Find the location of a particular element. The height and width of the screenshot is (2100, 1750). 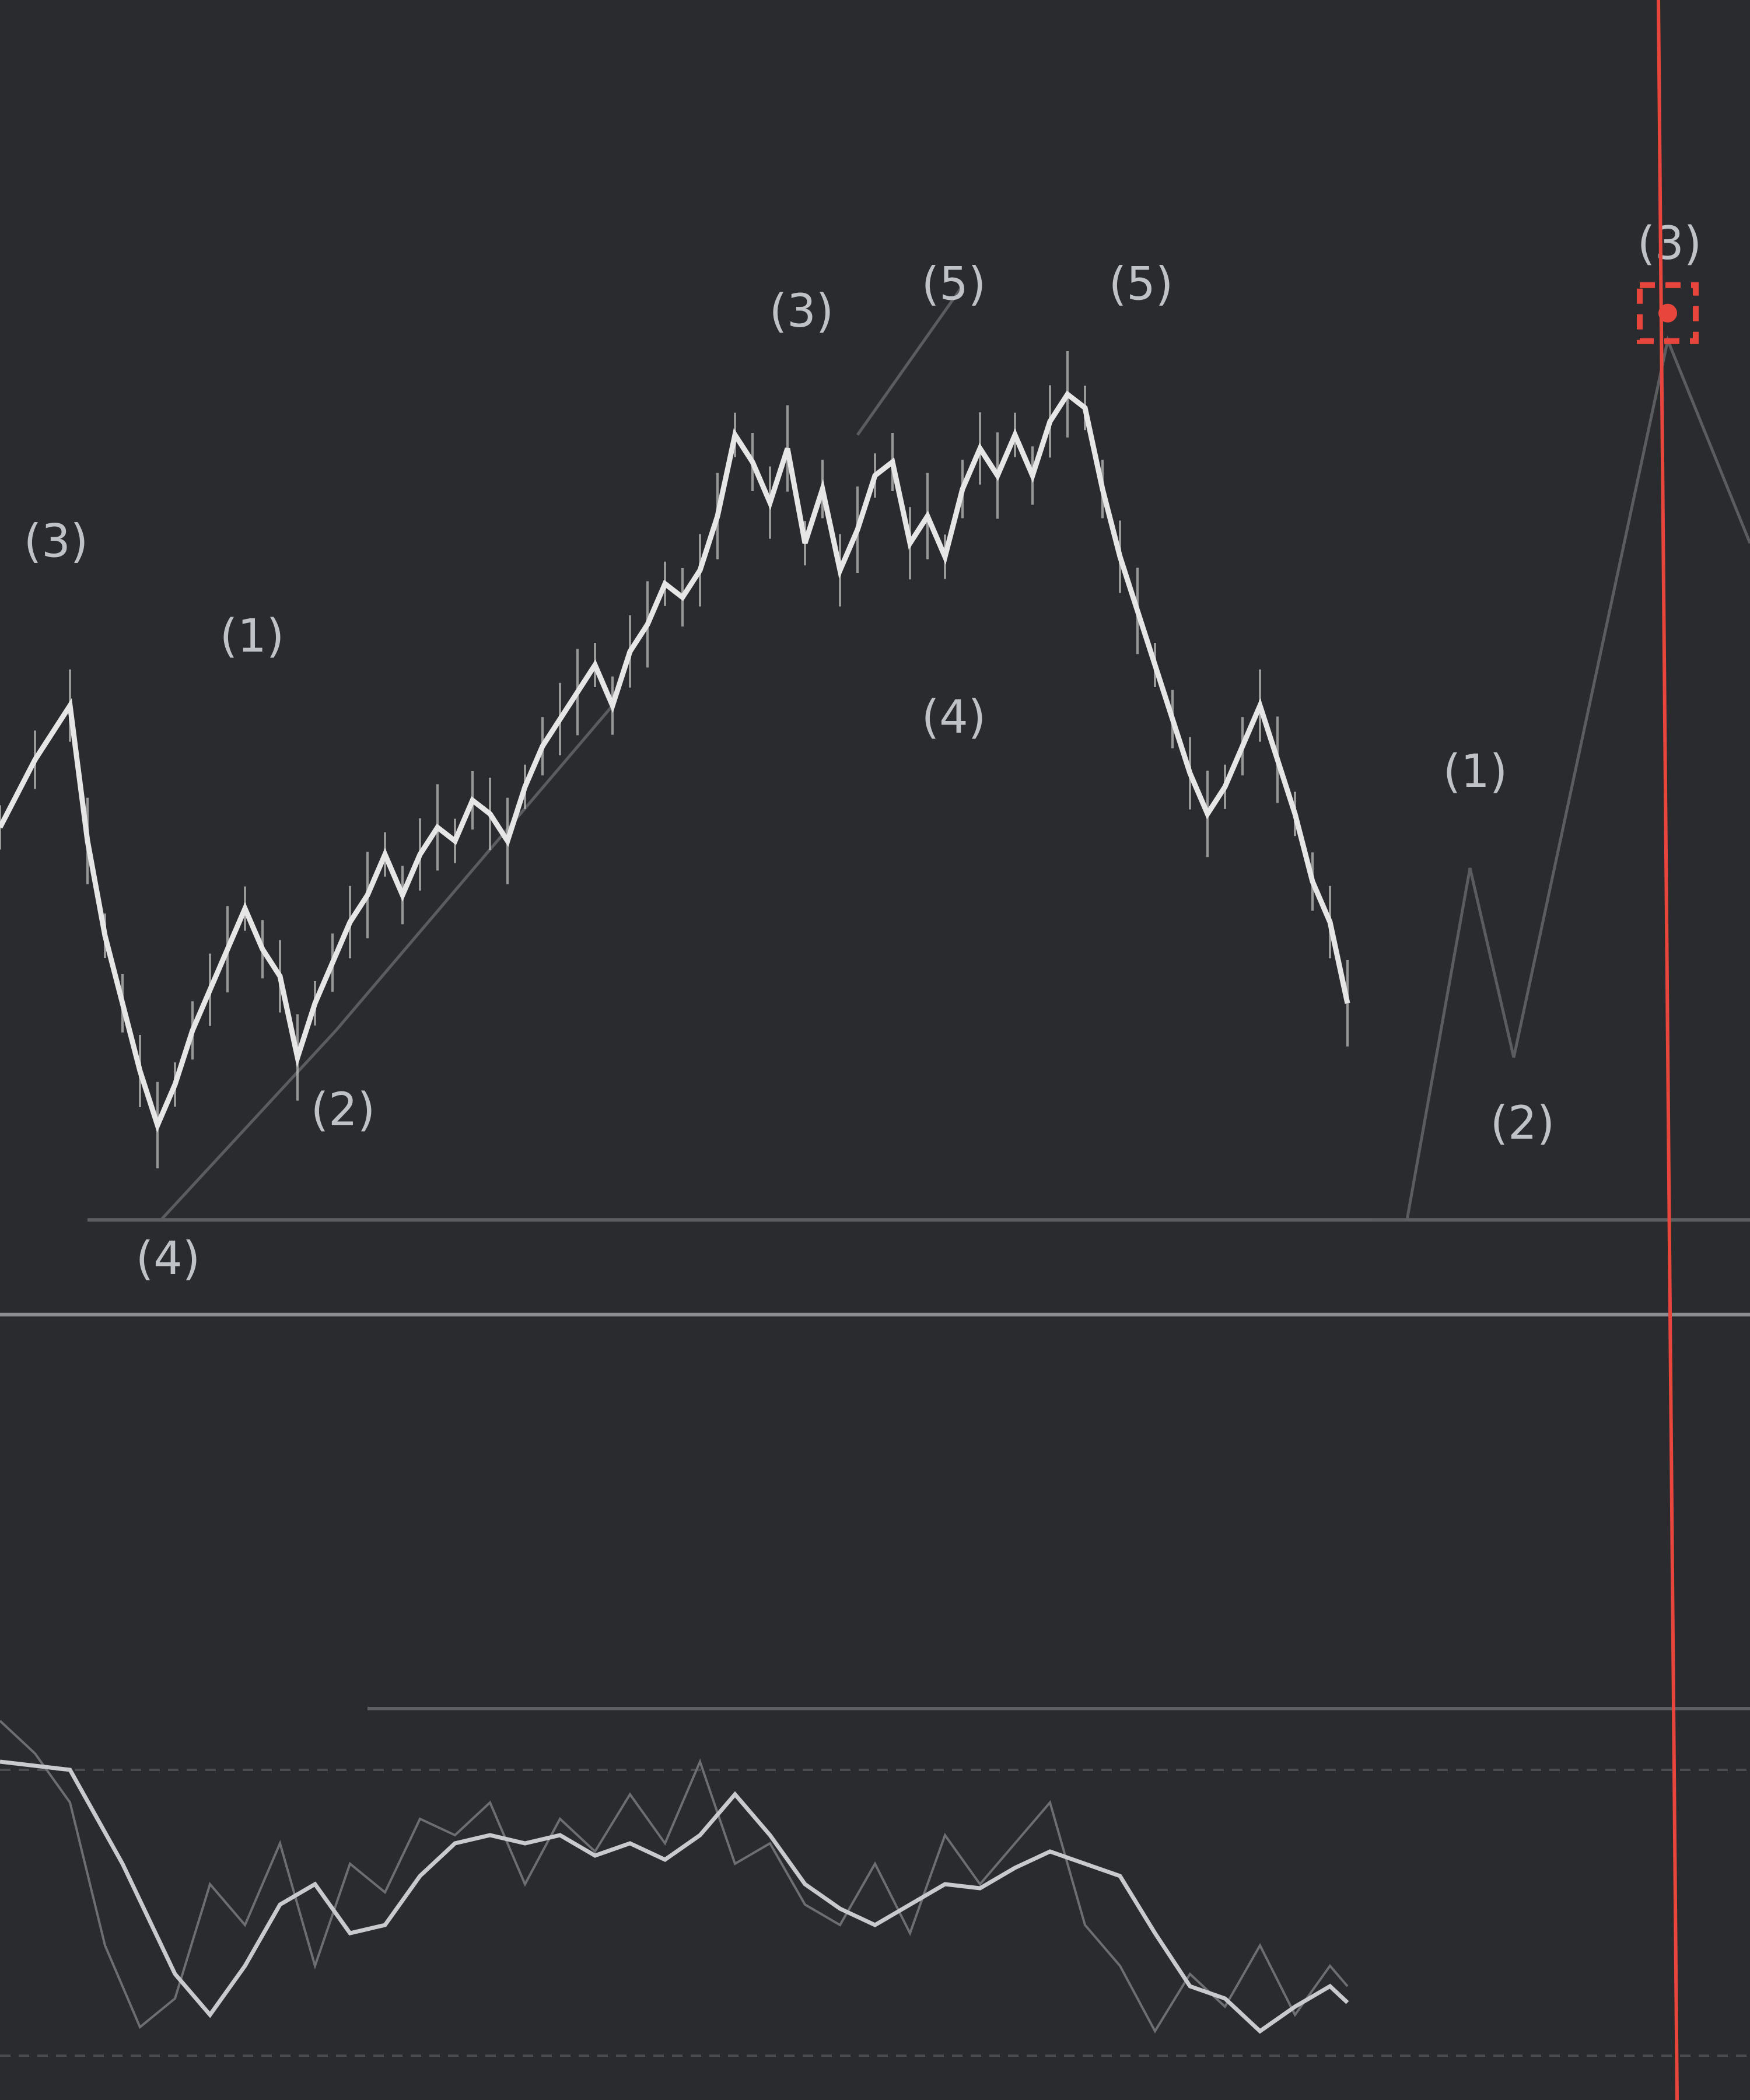

wave-projection-path is located at coordinates (1561, 778).